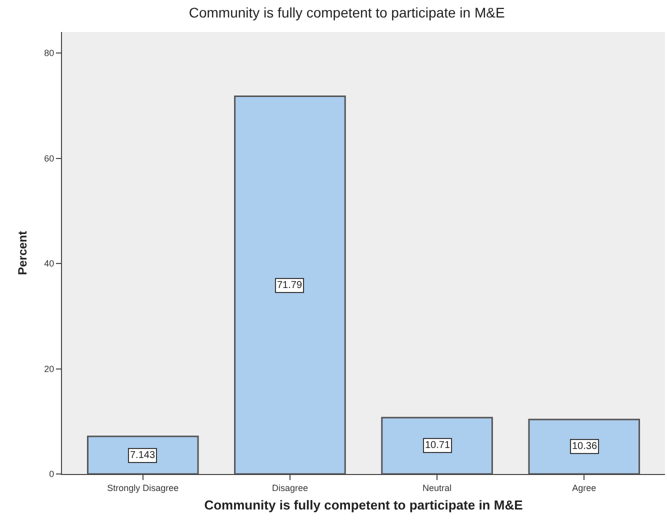 The image size is (667, 528). I want to click on x-tick-label: Disagree, so click(290, 487).